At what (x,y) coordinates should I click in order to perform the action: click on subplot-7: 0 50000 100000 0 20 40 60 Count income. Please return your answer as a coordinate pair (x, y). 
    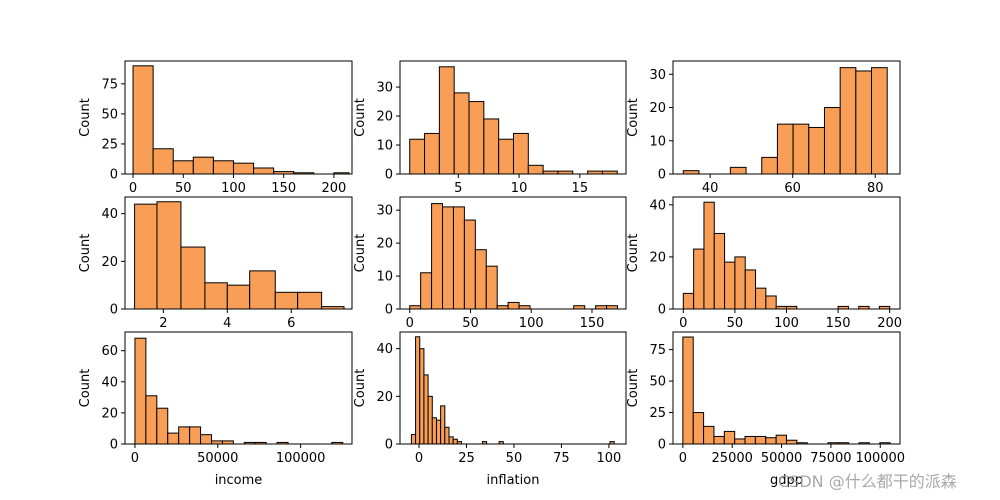
    Looking at the image, I should click on (215, 409).